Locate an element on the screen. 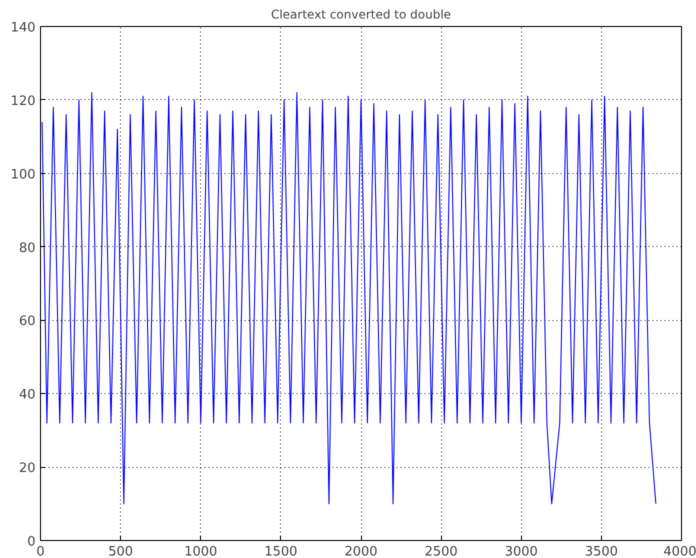 The width and height of the screenshot is (696, 558). x-tick-label: 500 is located at coordinates (121, 551).